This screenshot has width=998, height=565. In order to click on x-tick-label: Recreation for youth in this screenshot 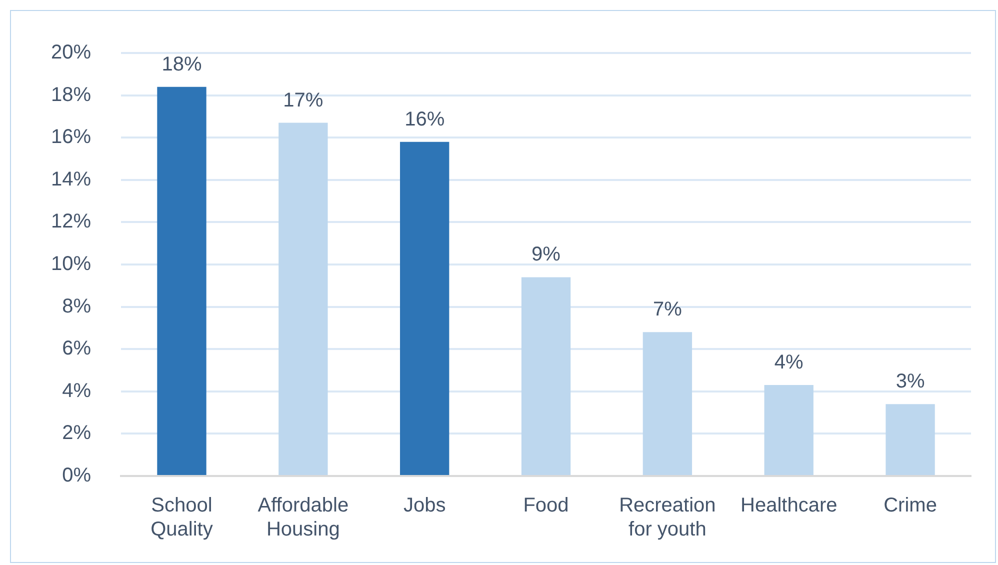, I will do `click(667, 517)`.